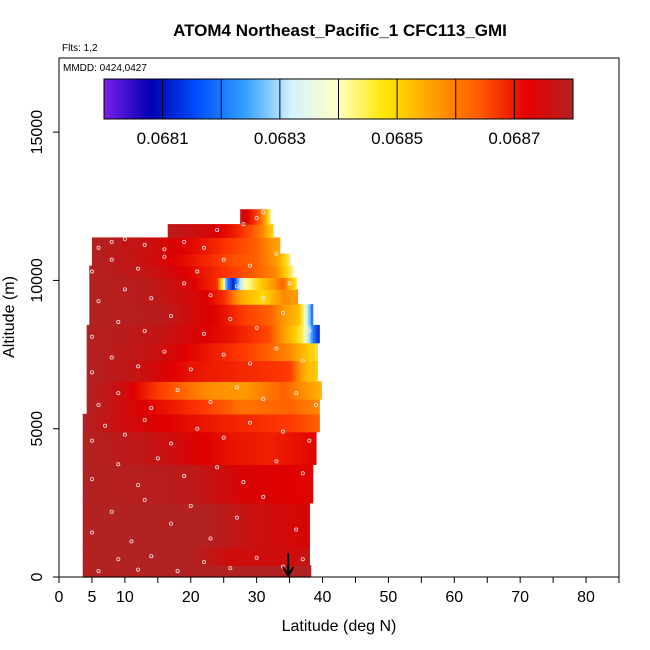  What do you see at coordinates (397, 138) in the screenshot?
I see `colorbar-tick-label: 0.0685` at bounding box center [397, 138].